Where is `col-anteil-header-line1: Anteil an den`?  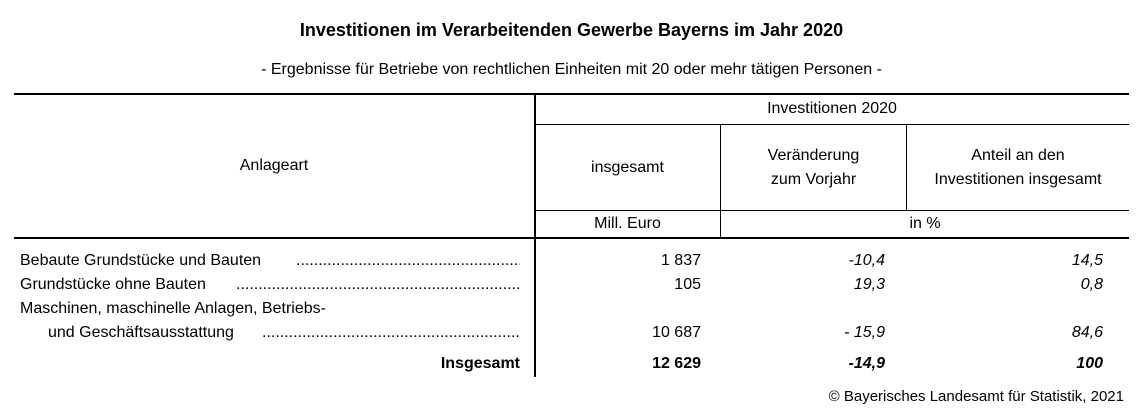
col-anteil-header-line1: Anteil an den is located at coordinates (1018, 155).